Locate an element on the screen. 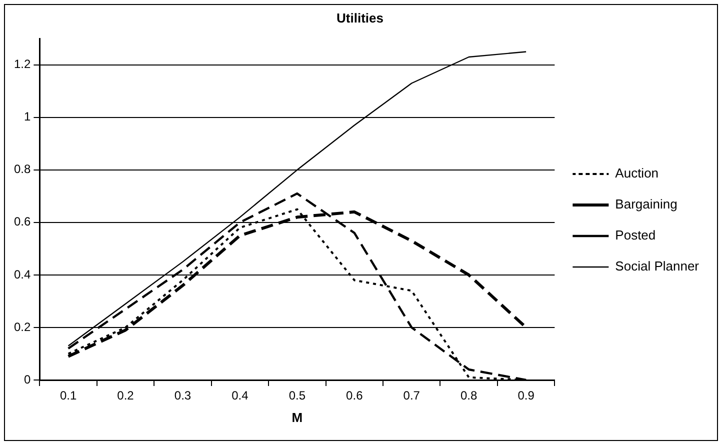  y-tick-label: 0.4 is located at coordinates (22, 274).